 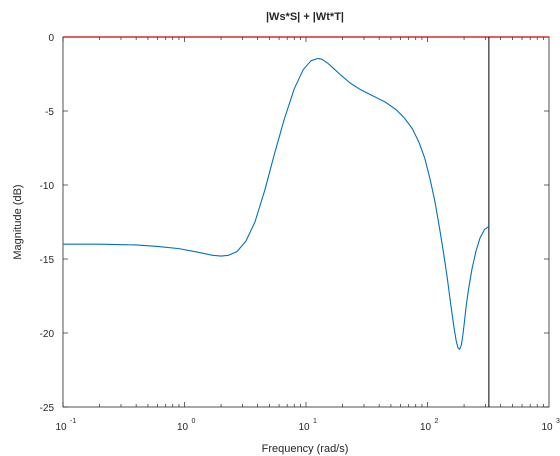 What do you see at coordinates (73, 421) in the screenshot?
I see `x-tick-exponent: -1` at bounding box center [73, 421].